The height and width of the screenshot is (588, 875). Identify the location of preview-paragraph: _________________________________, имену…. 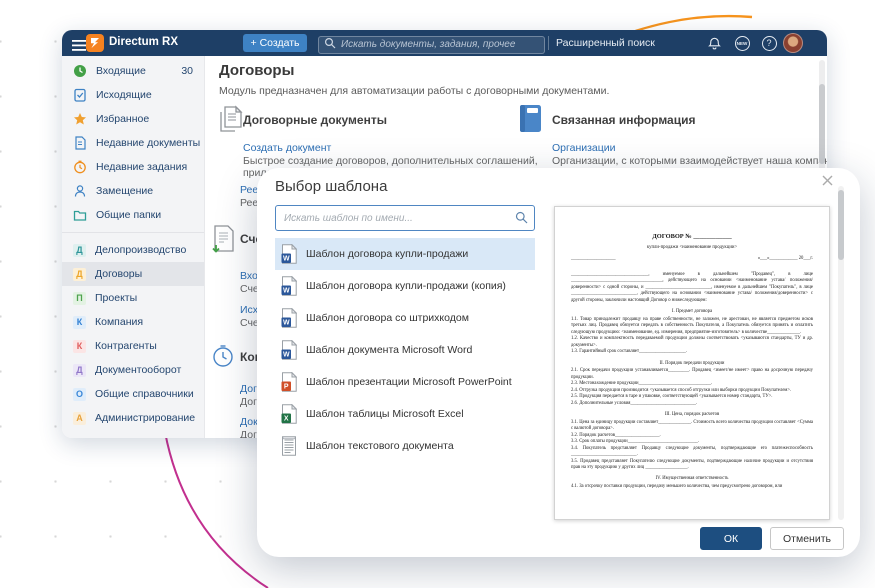
(692, 287).